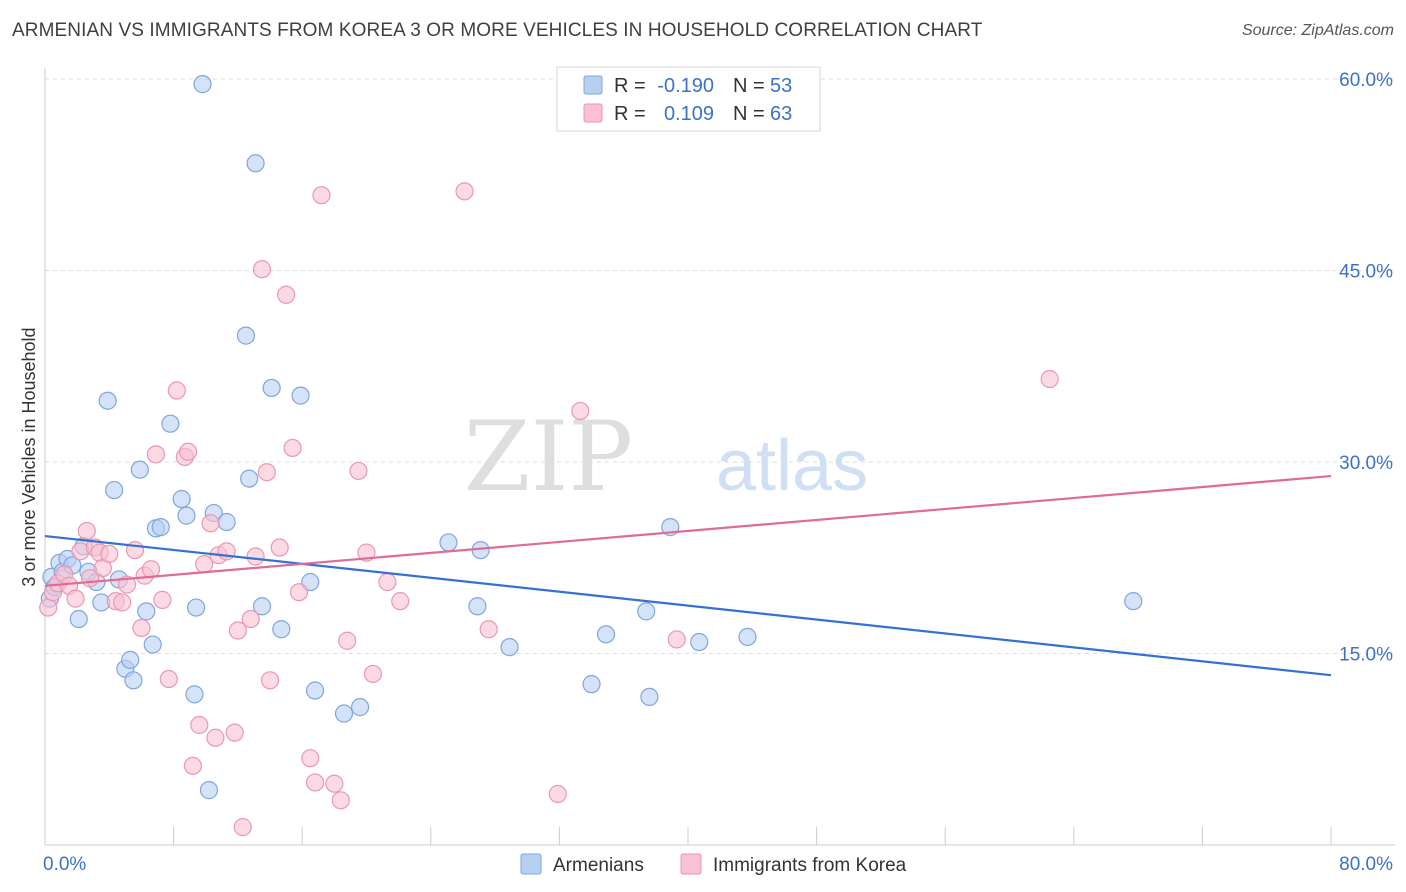 Image resolution: width=1406 pixels, height=892 pixels. What do you see at coordinates (593, 113) in the screenshot?
I see `stats-swatch-korea` at bounding box center [593, 113].